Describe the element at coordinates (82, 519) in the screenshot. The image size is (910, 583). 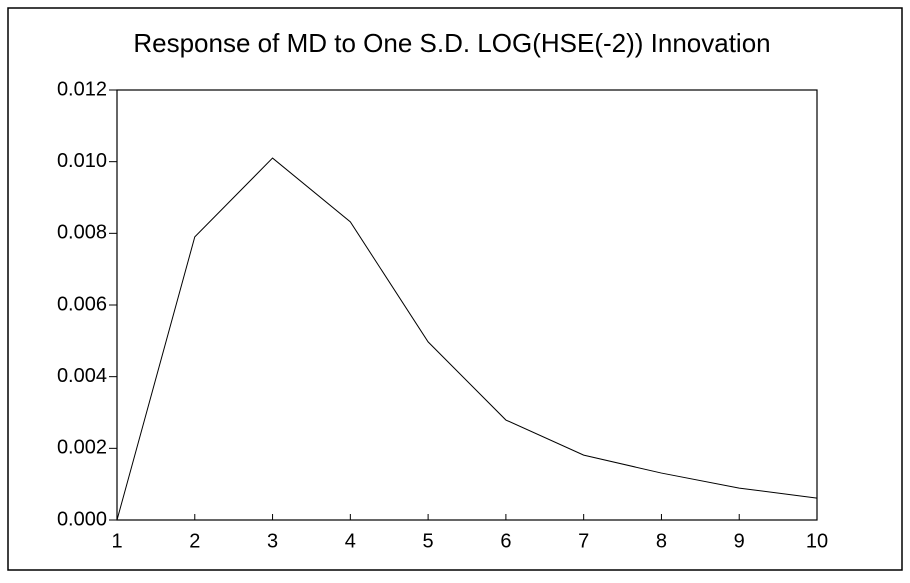
I see `y-tick-label: 0.000` at that location.